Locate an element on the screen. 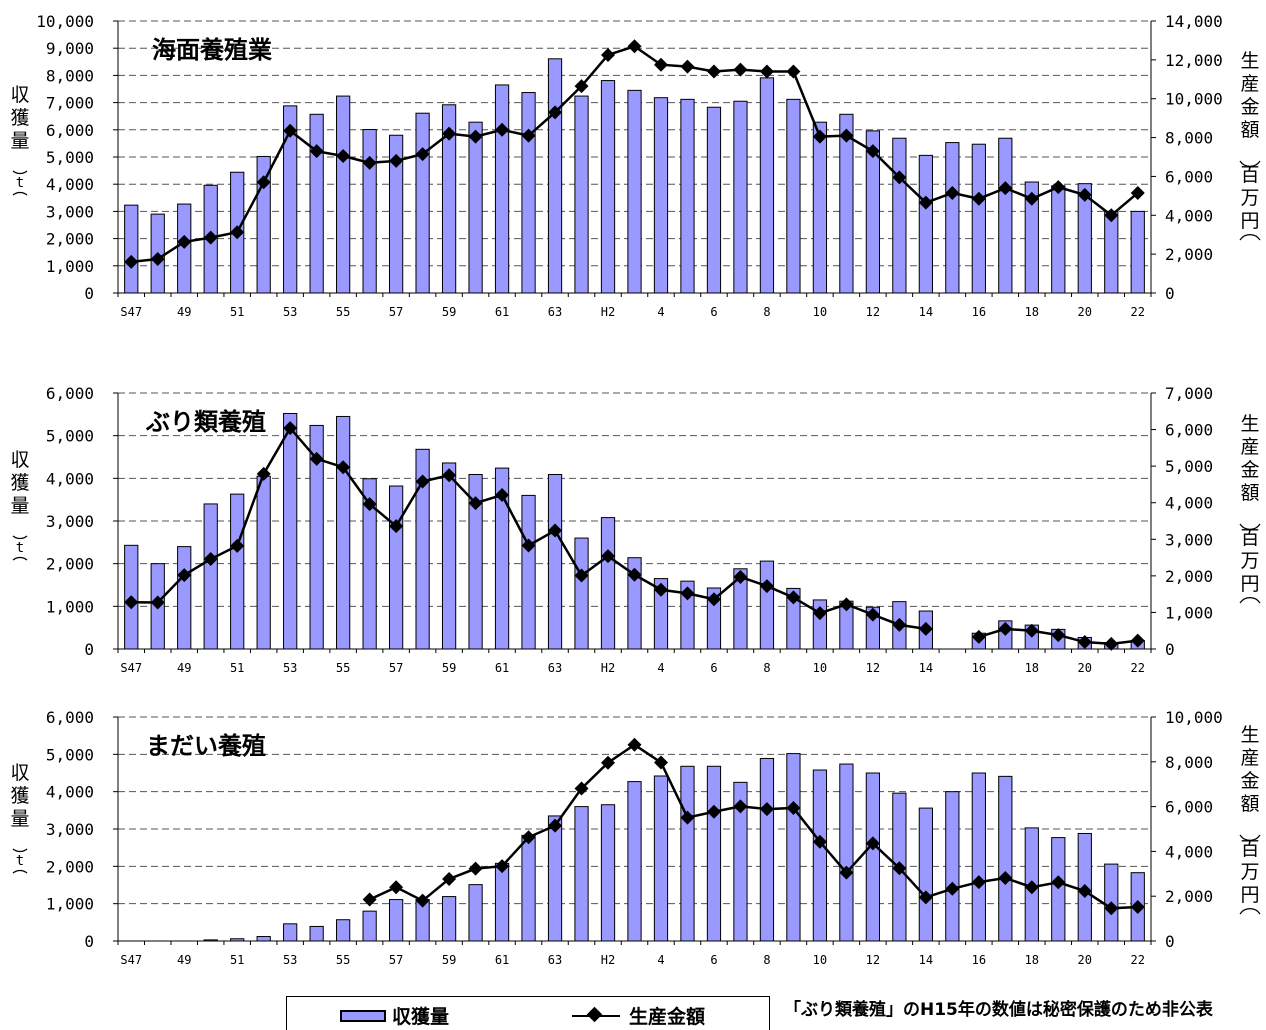 Image resolution: width=1266 pixels, height=1030 pixels. left-tick-label: 0 is located at coordinates (89, 293).